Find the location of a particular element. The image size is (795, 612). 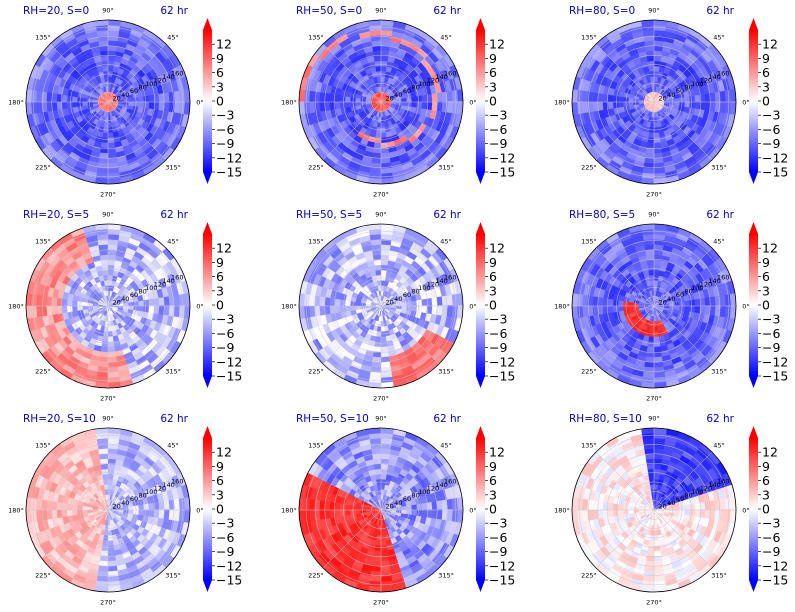

radial-tick-label: 40 is located at coordinates (125, 503).